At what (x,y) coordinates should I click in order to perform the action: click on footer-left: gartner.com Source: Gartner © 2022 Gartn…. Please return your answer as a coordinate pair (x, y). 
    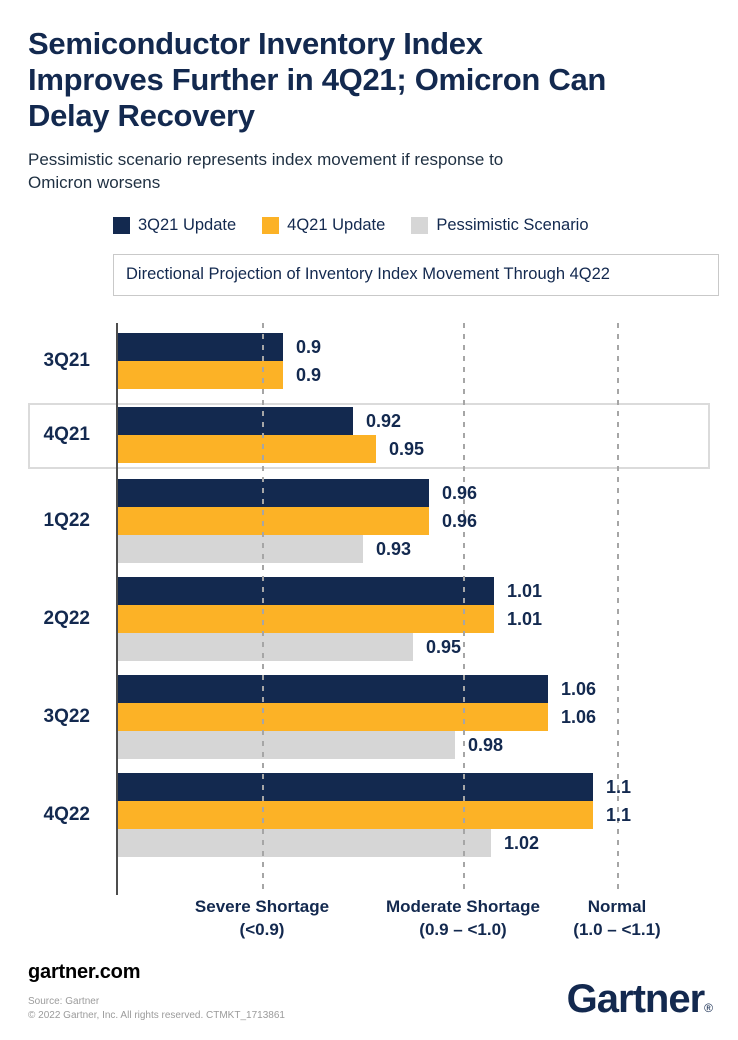
    Looking at the image, I should click on (156, 992).